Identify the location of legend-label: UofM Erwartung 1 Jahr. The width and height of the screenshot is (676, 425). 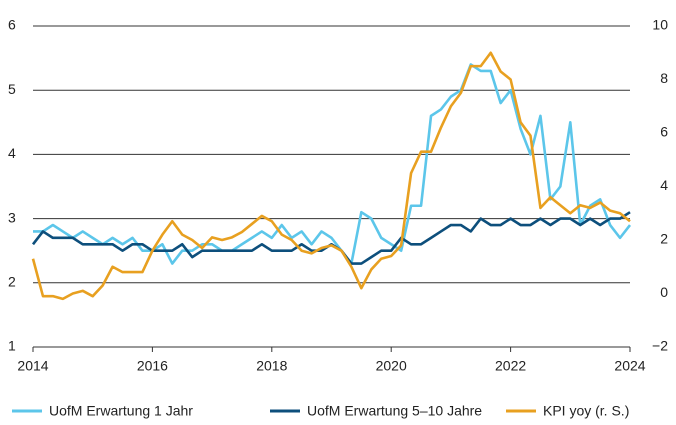
(121, 411).